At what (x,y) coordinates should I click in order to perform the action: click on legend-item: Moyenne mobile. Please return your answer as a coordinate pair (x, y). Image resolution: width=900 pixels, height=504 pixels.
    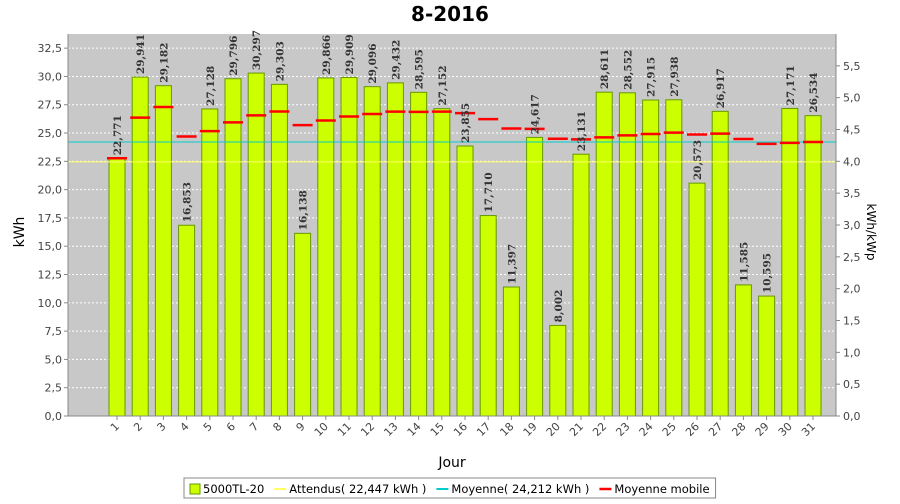
    Looking at the image, I should click on (654, 489).